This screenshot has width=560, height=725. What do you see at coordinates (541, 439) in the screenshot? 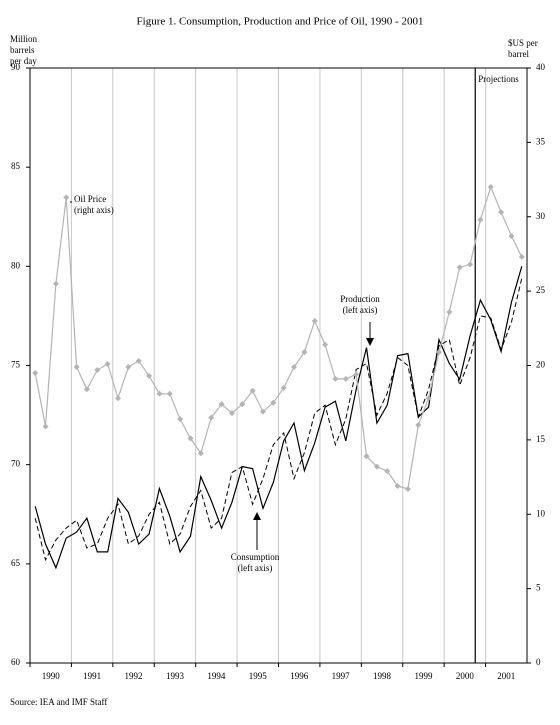
I see `y2-tick-label: 15` at bounding box center [541, 439].